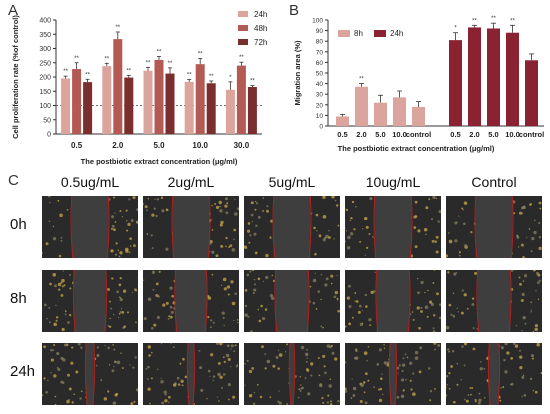 The width and height of the screenshot is (550, 414). I want to click on bar-48h-10.0, so click(200, 99).